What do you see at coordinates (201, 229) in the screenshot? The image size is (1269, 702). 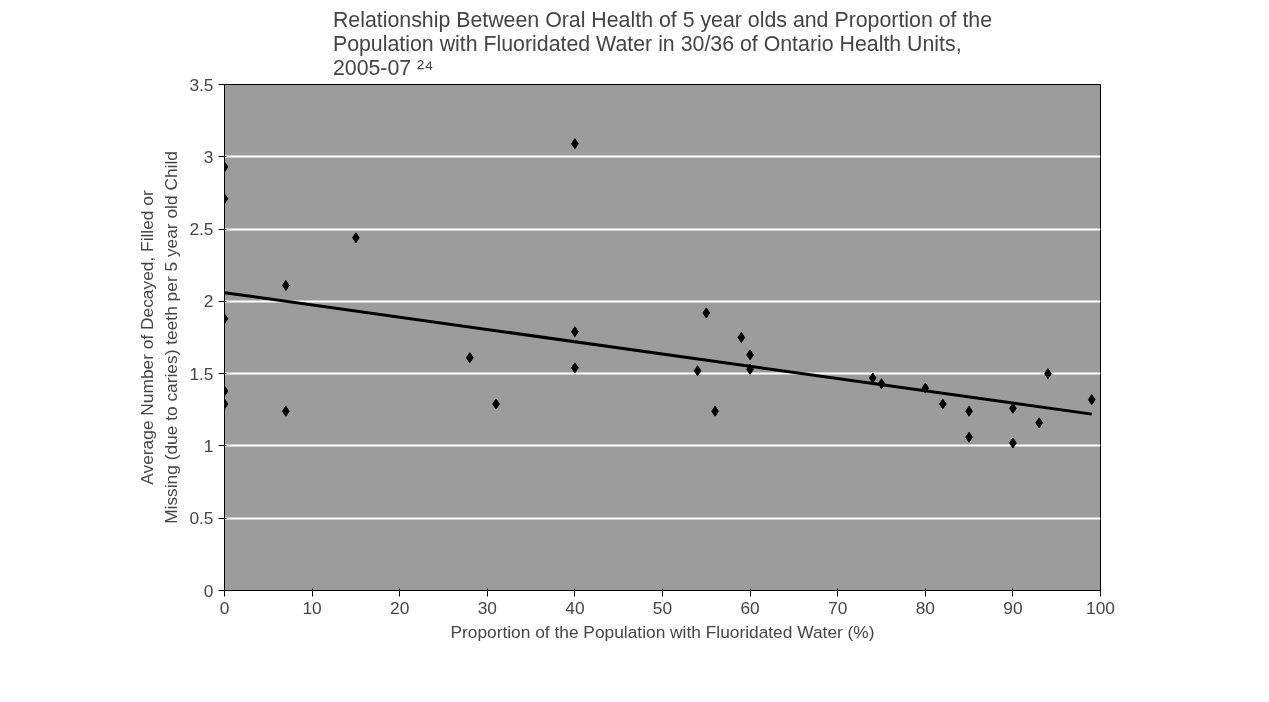 I see `y-tick-label: 2.5` at bounding box center [201, 229].